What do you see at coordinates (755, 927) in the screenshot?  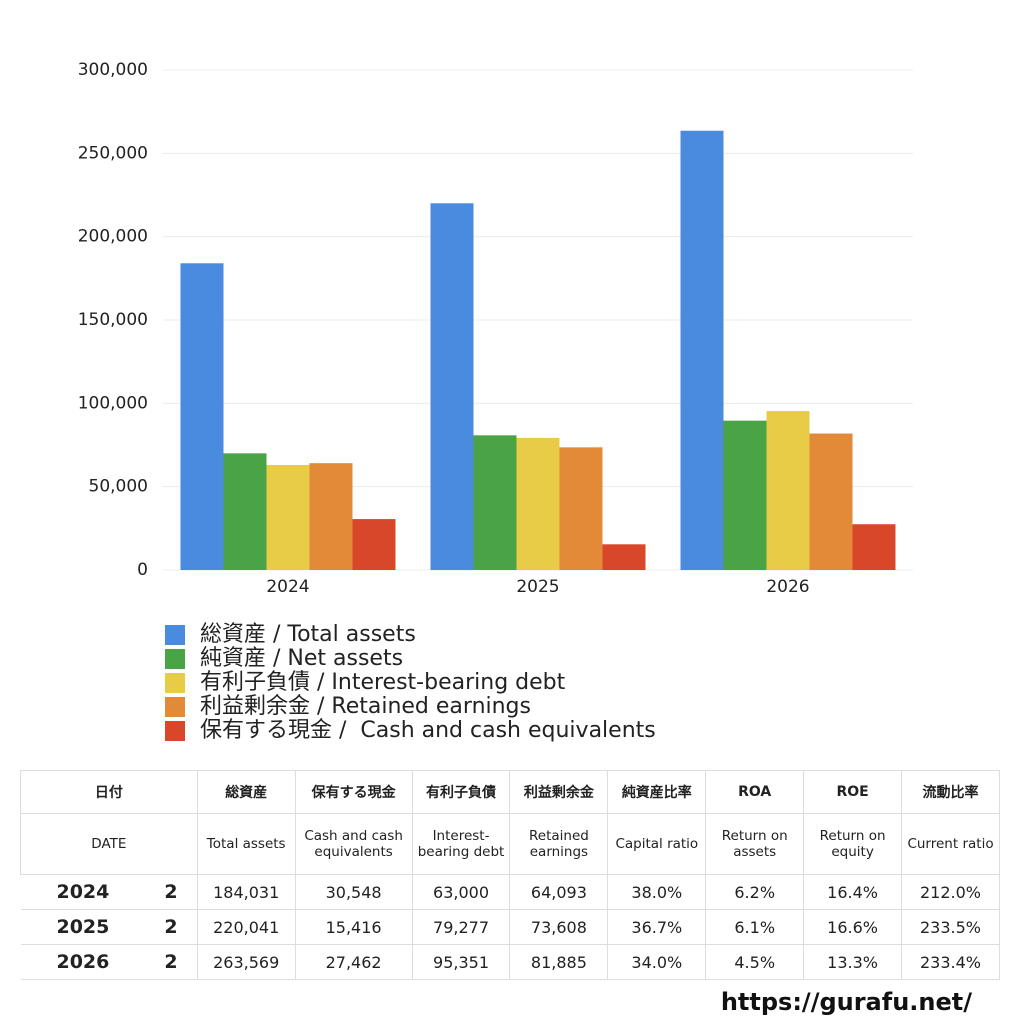 I see `table-cell: 6.1%` at bounding box center [755, 927].